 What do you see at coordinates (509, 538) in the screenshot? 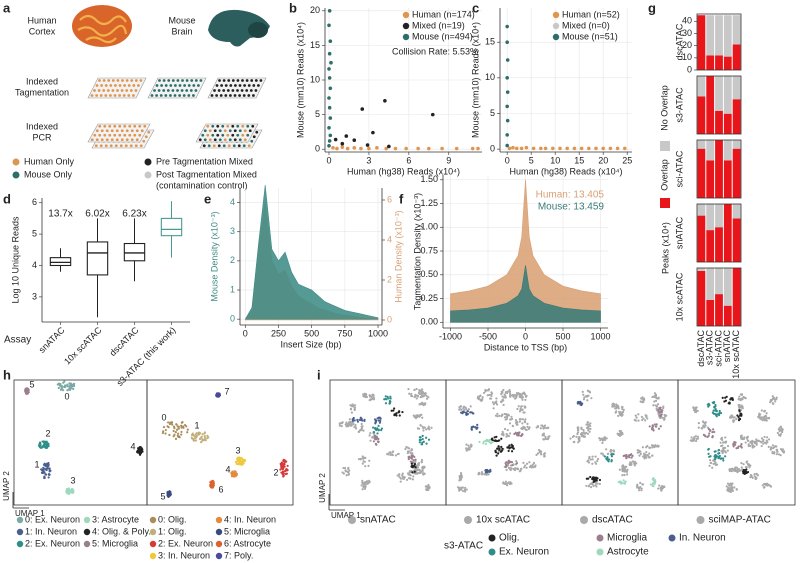
I see `legend-label: Olig.` at bounding box center [509, 538].